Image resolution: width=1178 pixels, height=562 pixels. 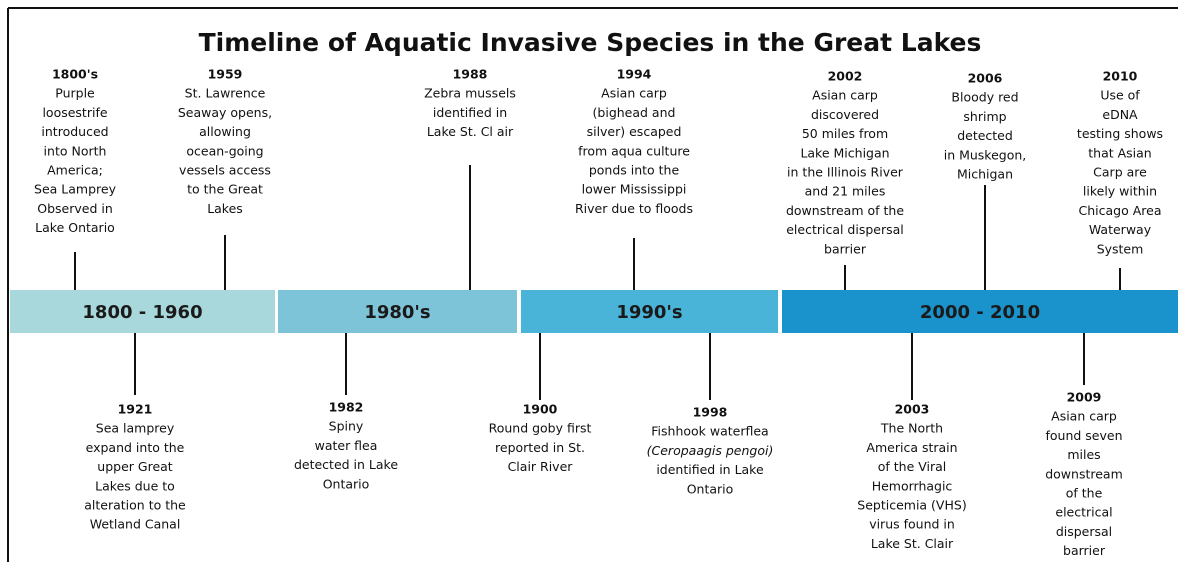 What do you see at coordinates (75, 93) in the screenshot?
I see `event-text: Purple` at bounding box center [75, 93].